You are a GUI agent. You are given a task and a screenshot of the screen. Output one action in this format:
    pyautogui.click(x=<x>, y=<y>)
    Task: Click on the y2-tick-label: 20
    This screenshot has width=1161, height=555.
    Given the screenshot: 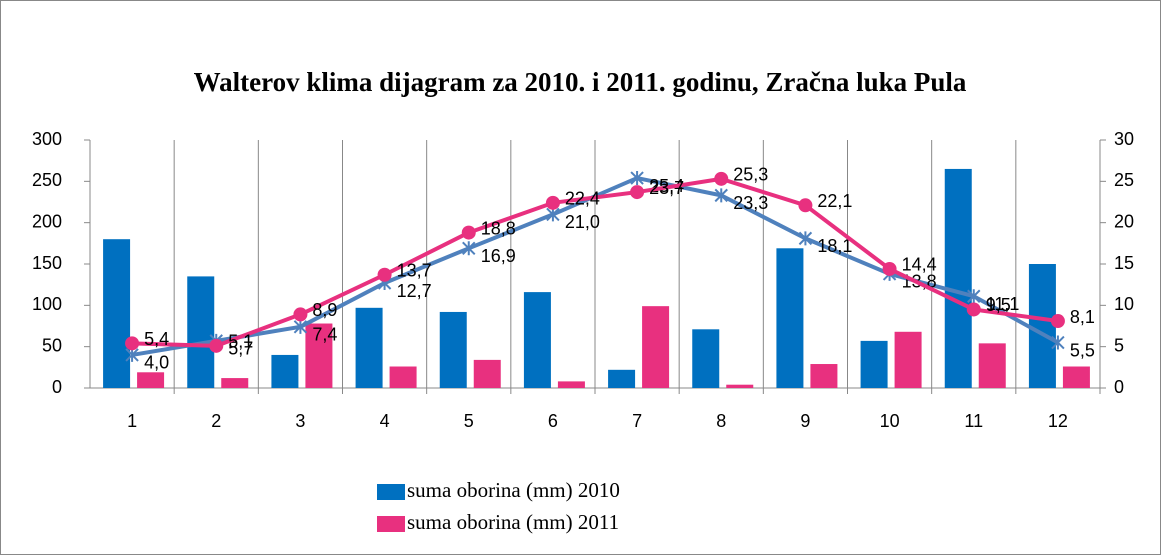 What is the action you would take?
    pyautogui.click(x=1124, y=221)
    